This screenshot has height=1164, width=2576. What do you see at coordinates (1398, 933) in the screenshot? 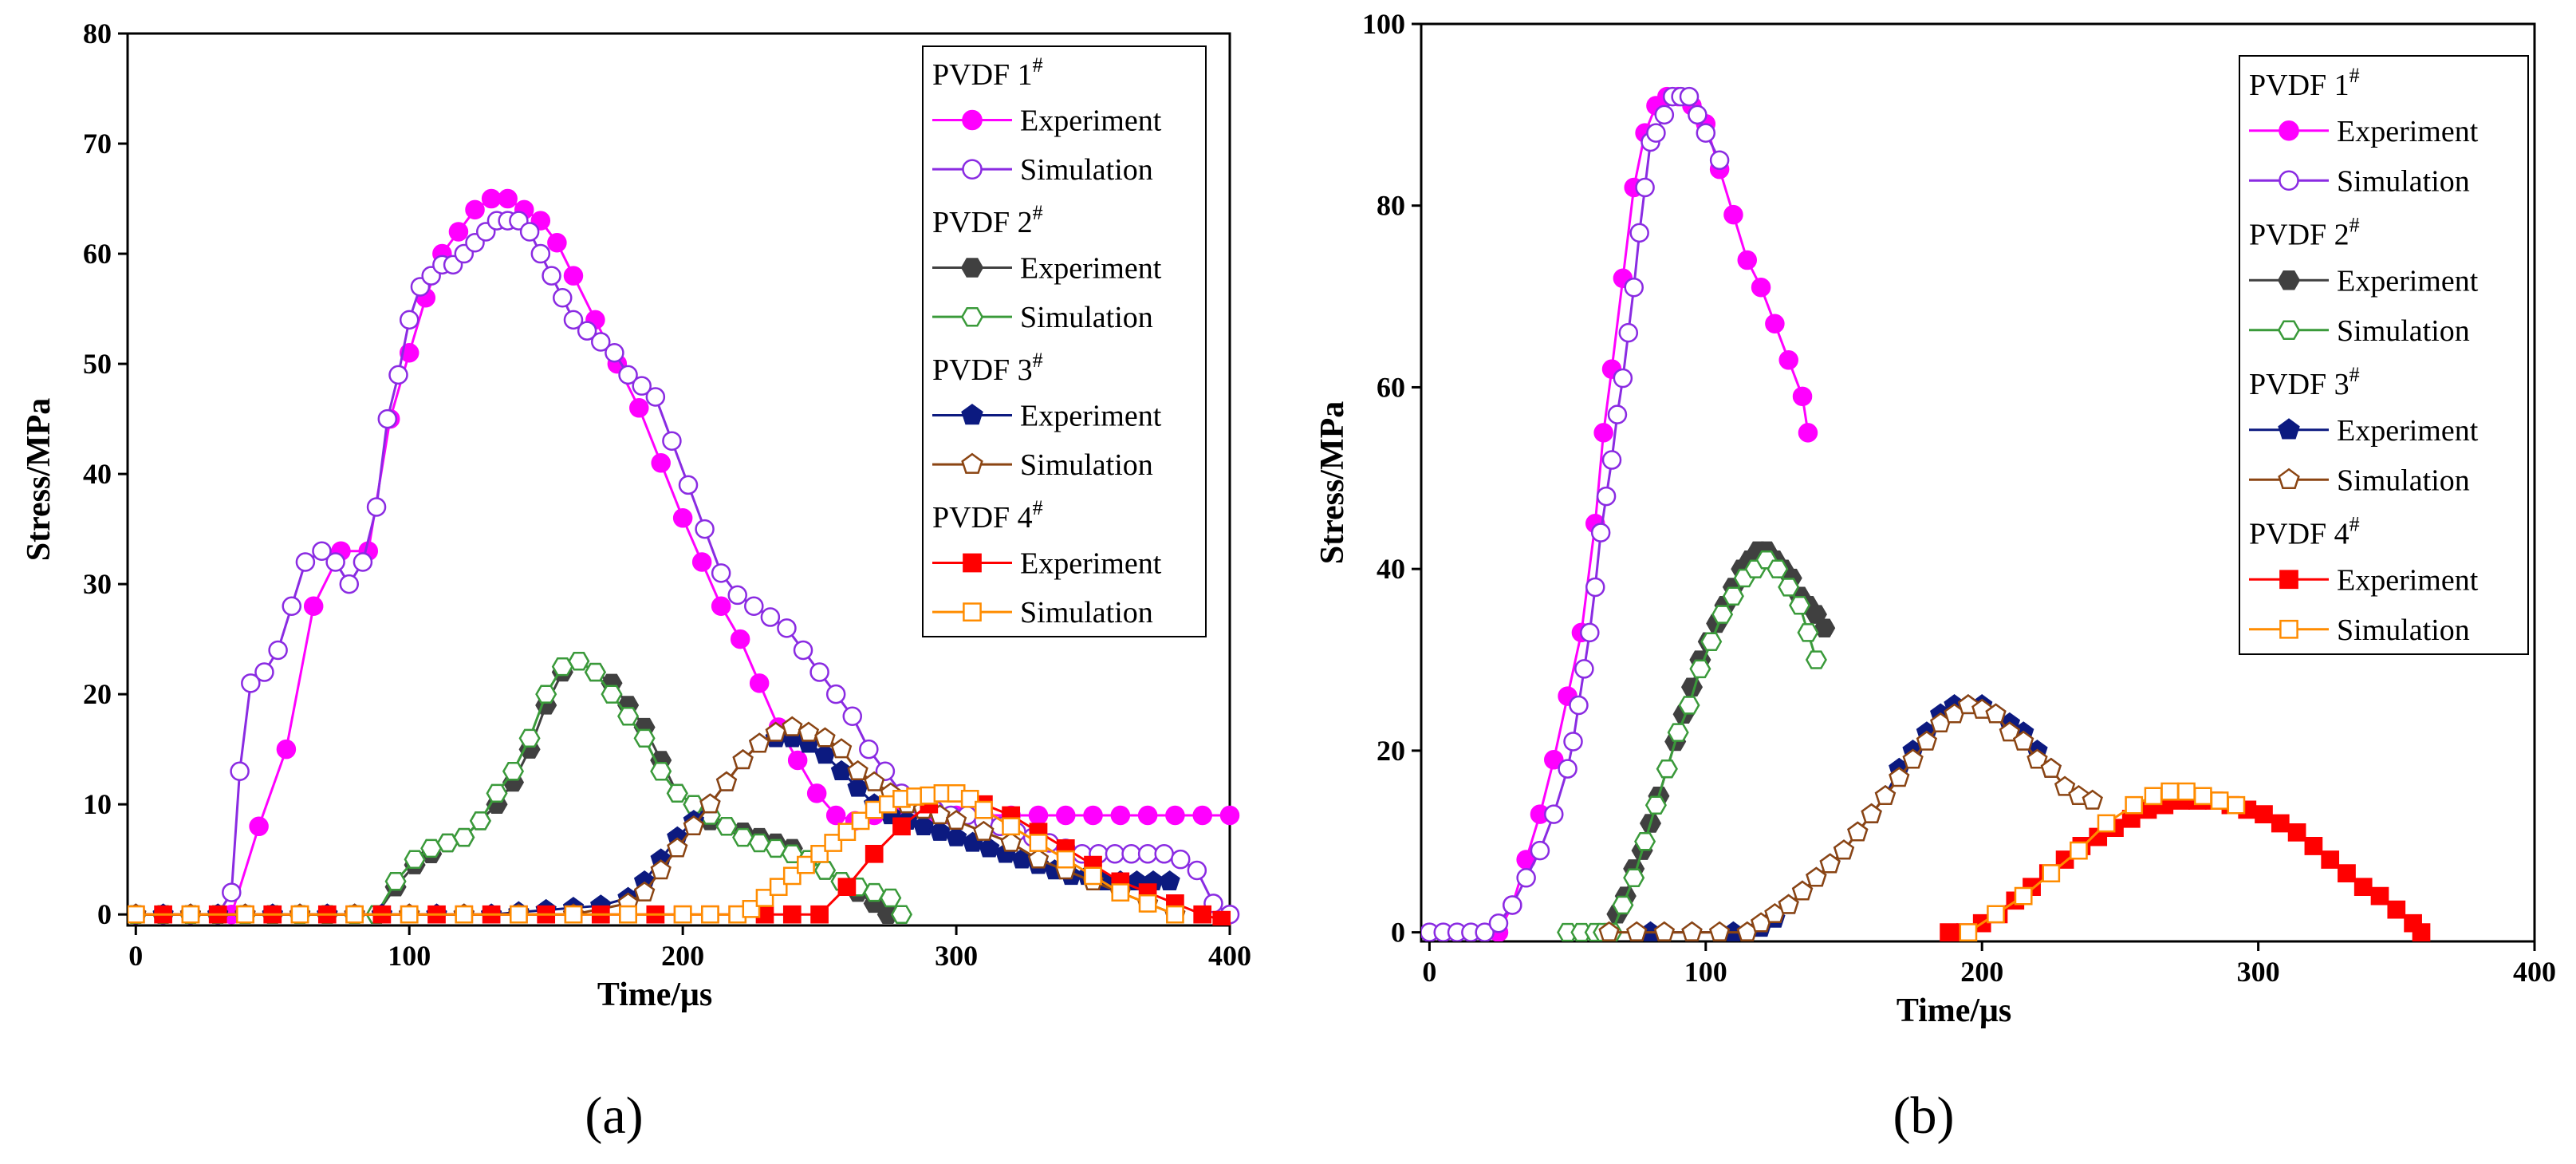
I see `y-tick-label: 0` at bounding box center [1398, 933].